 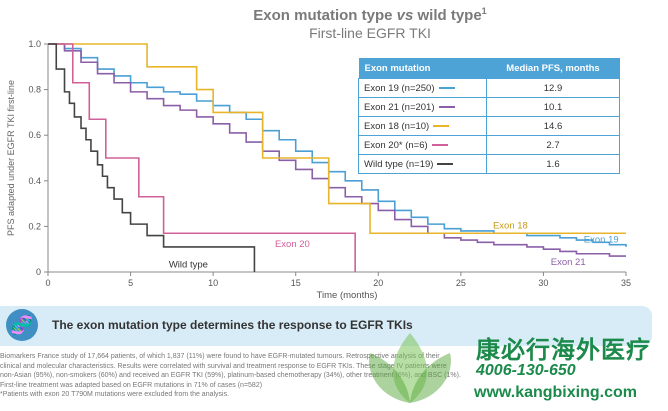 What do you see at coordinates (213, 283) in the screenshot?
I see `x-tick-label: 10` at bounding box center [213, 283].